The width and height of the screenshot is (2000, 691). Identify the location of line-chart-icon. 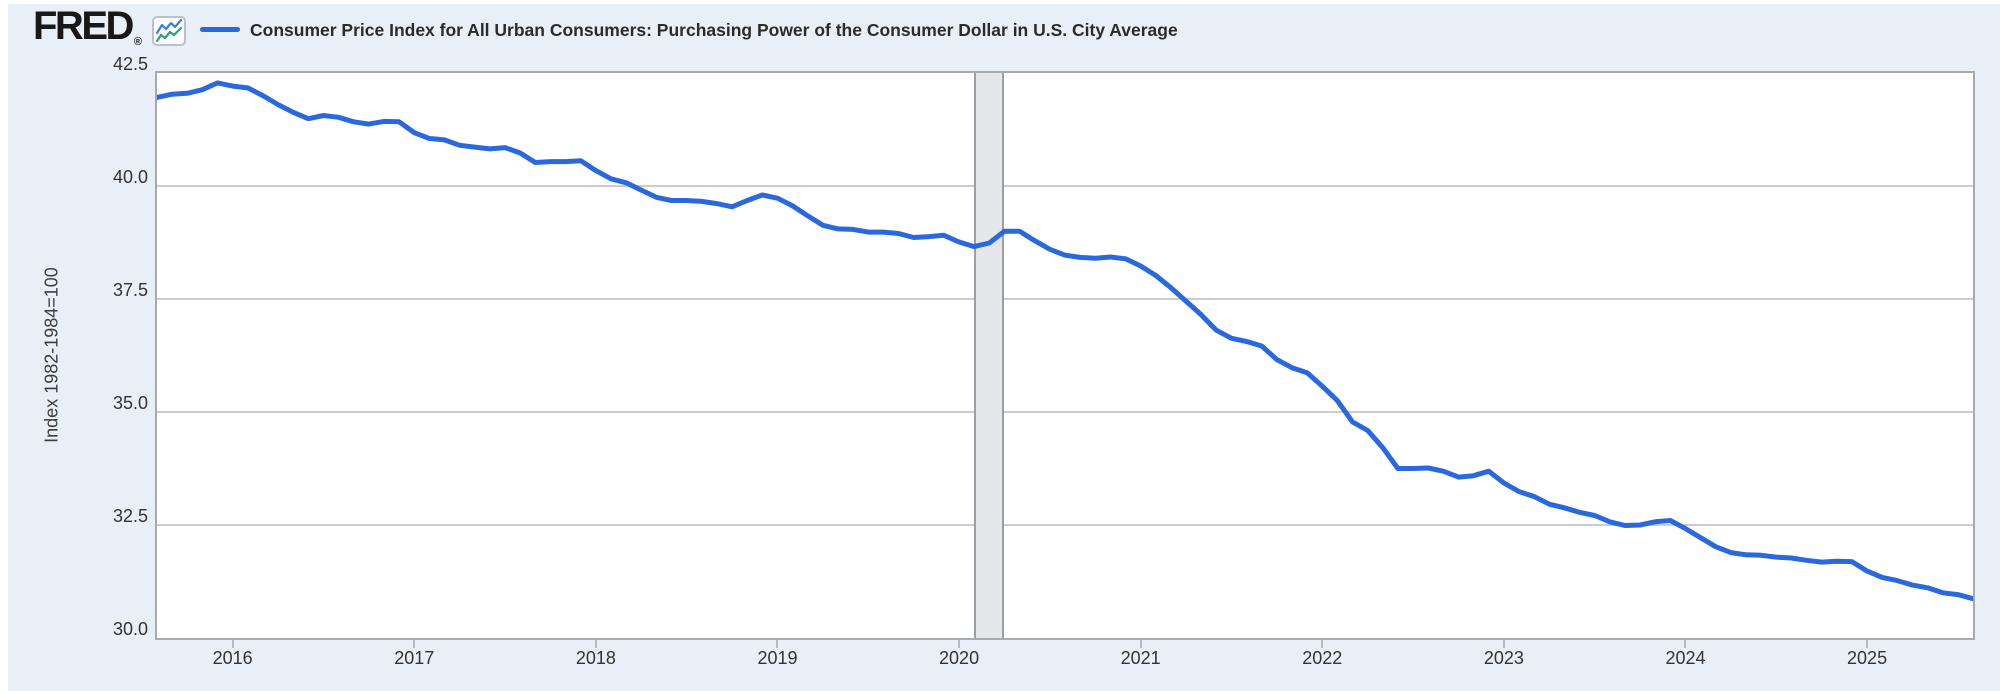
(169, 31).